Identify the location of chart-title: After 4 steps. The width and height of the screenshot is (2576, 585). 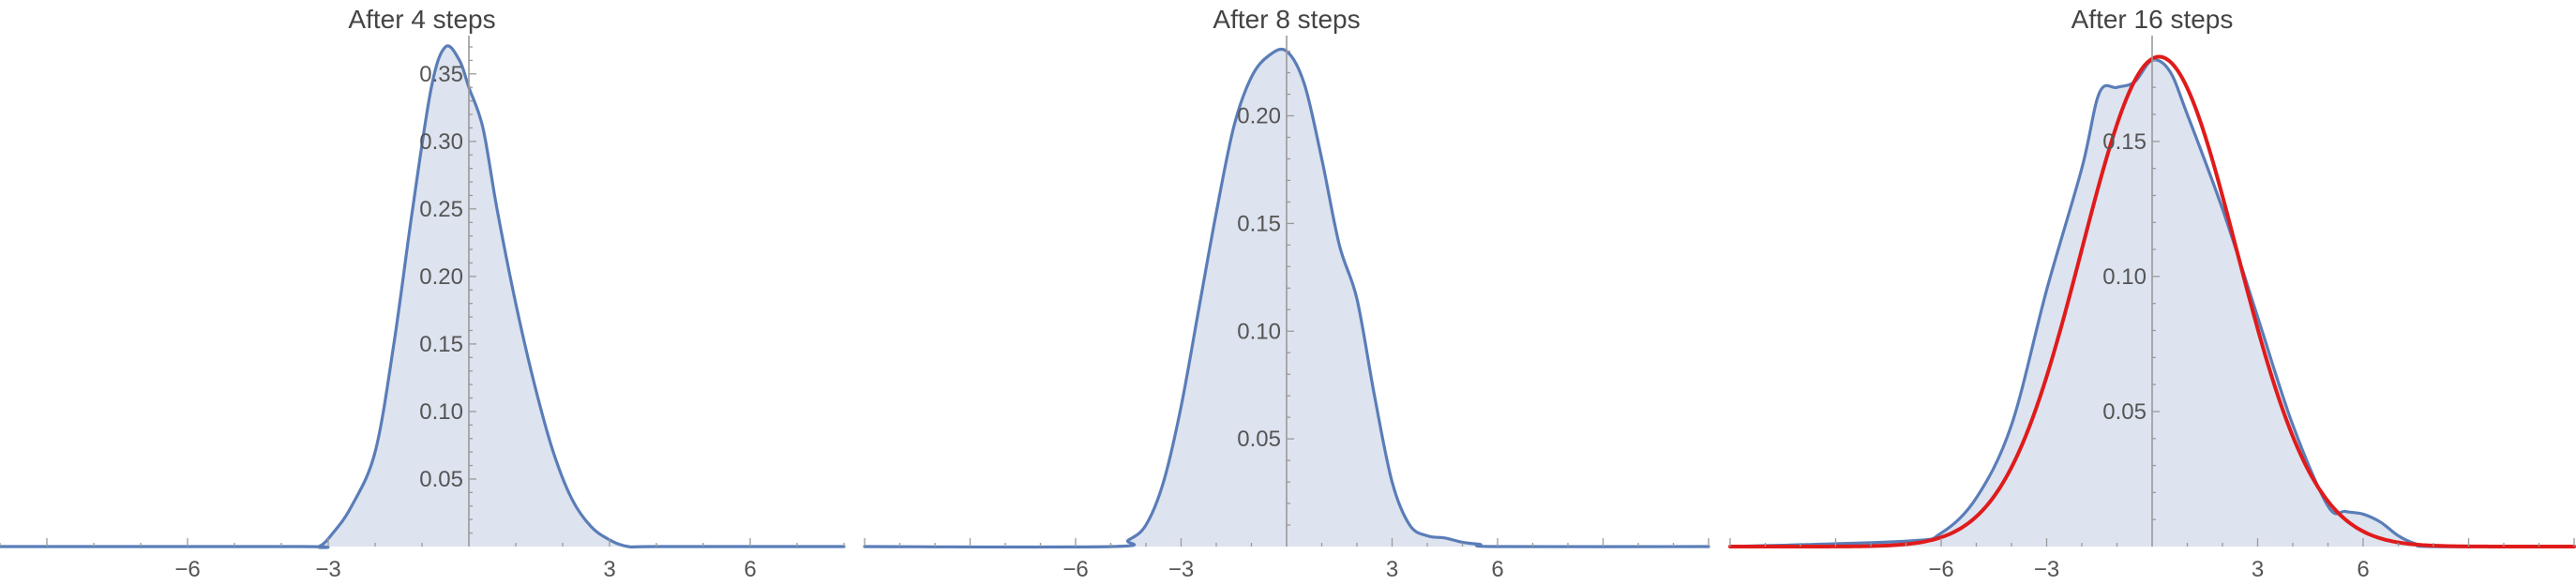
(421, 19).